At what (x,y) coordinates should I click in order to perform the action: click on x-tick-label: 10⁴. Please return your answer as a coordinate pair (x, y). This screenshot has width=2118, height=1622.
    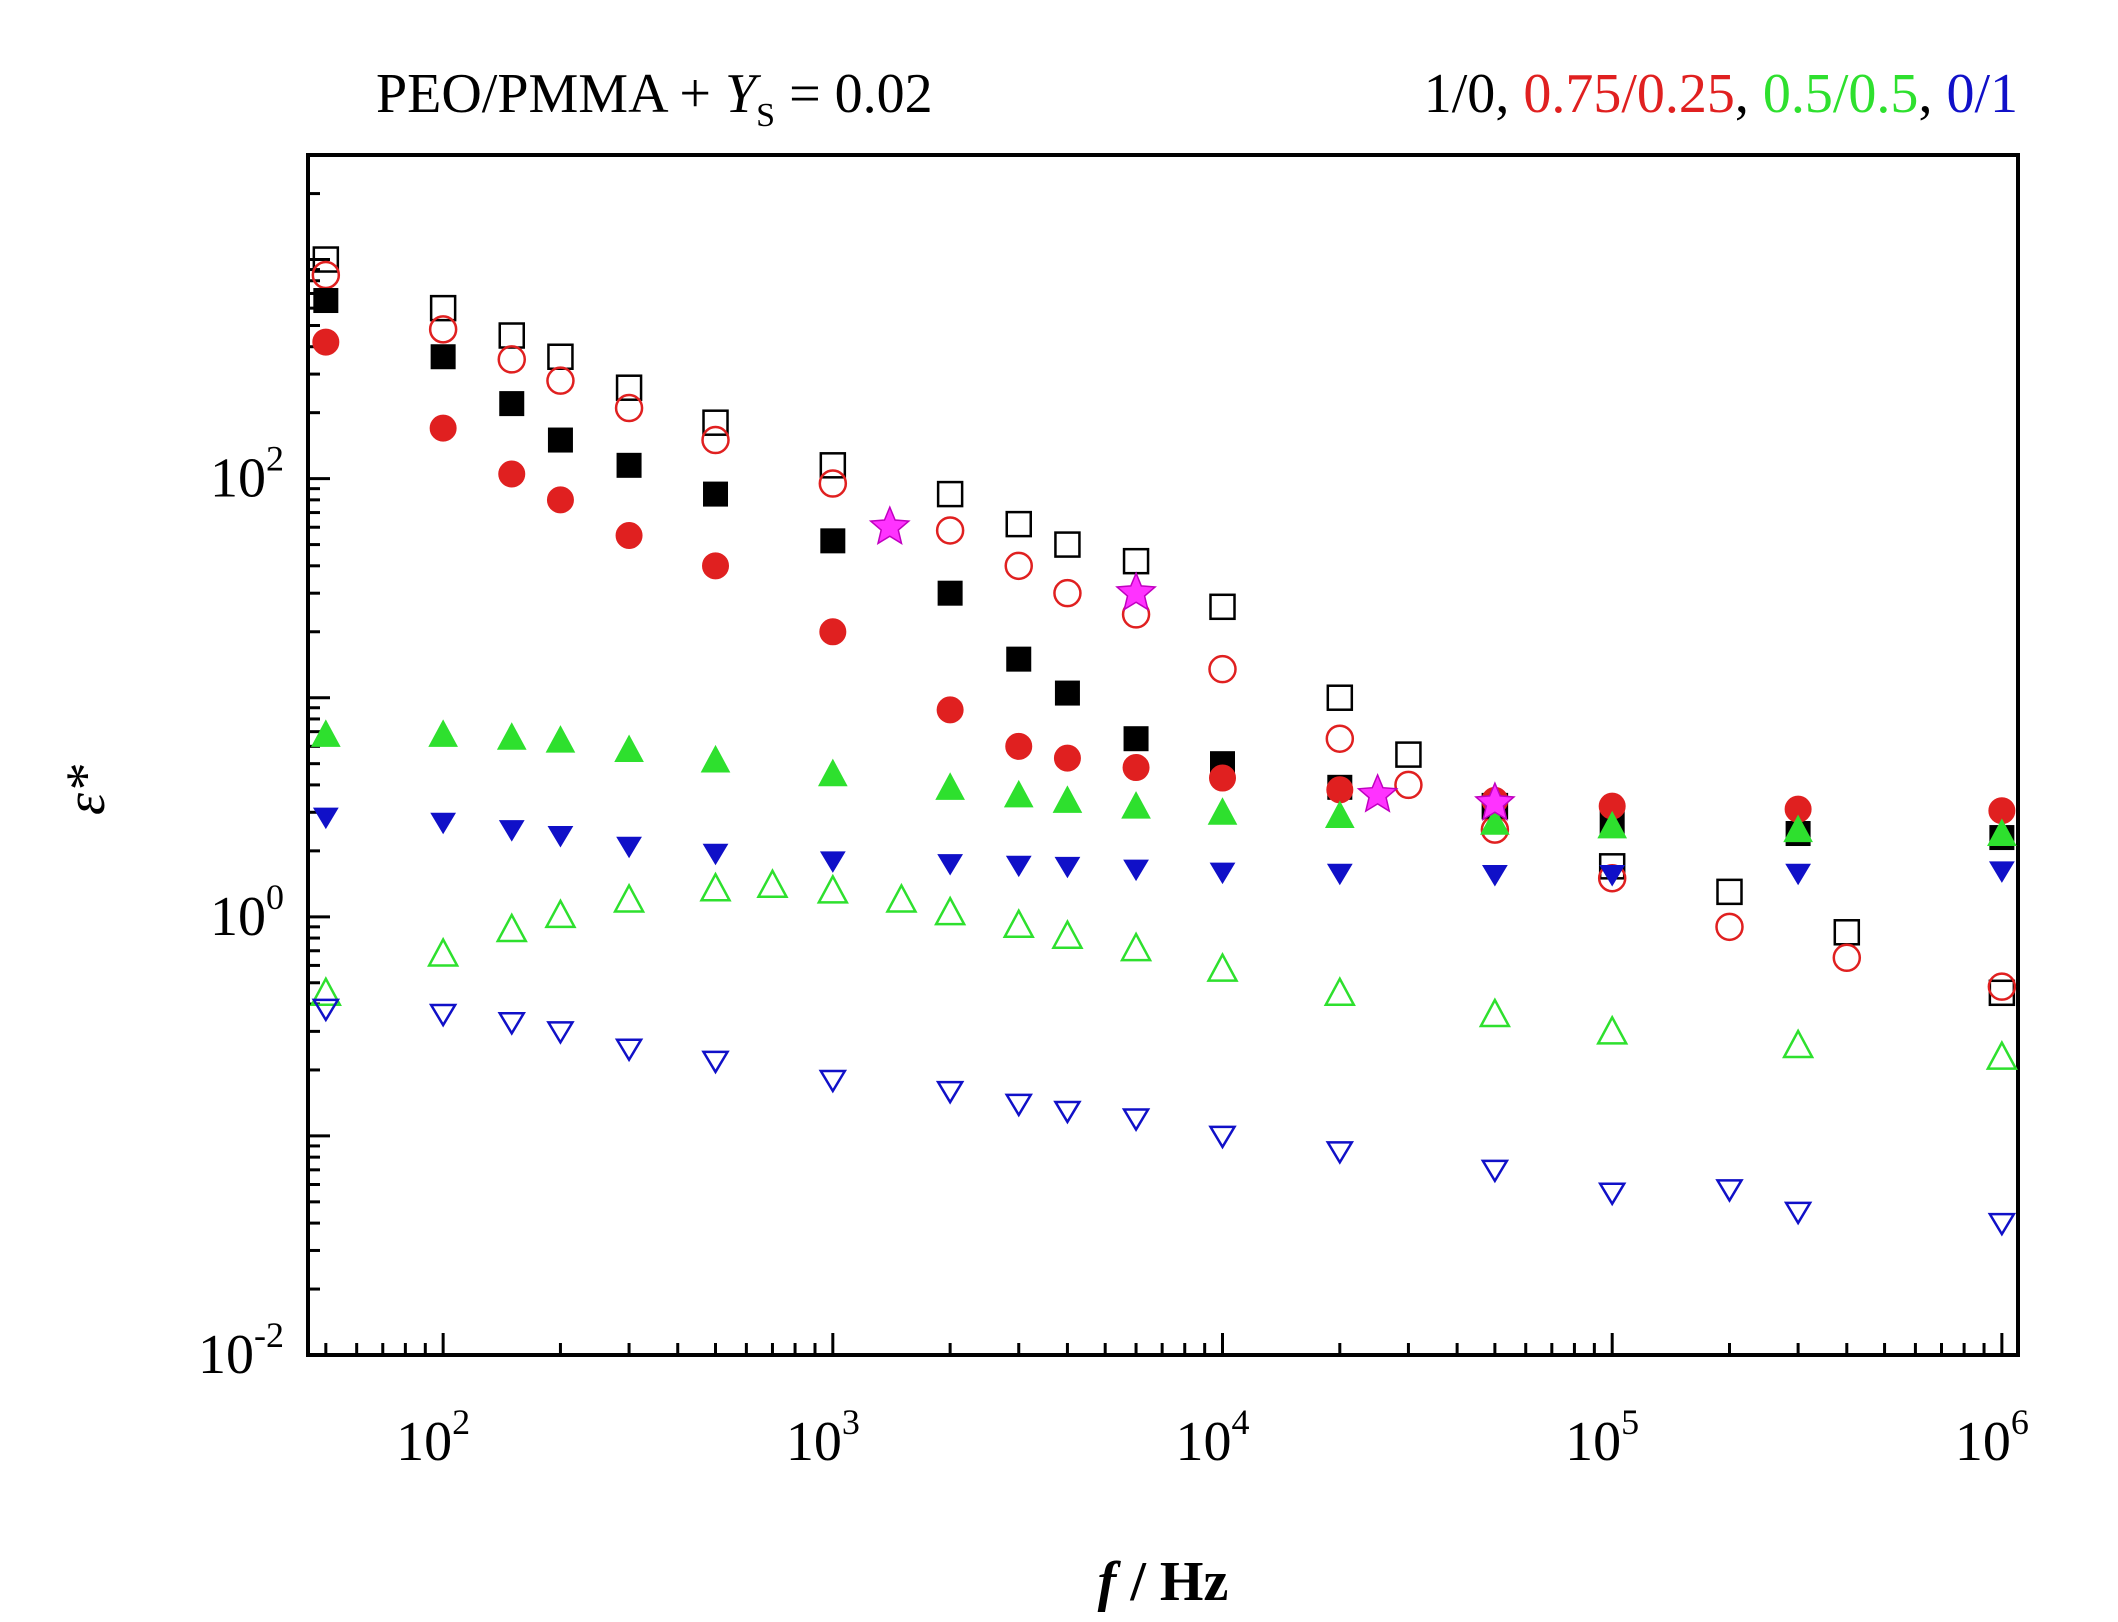
    Looking at the image, I should click on (1213, 1437).